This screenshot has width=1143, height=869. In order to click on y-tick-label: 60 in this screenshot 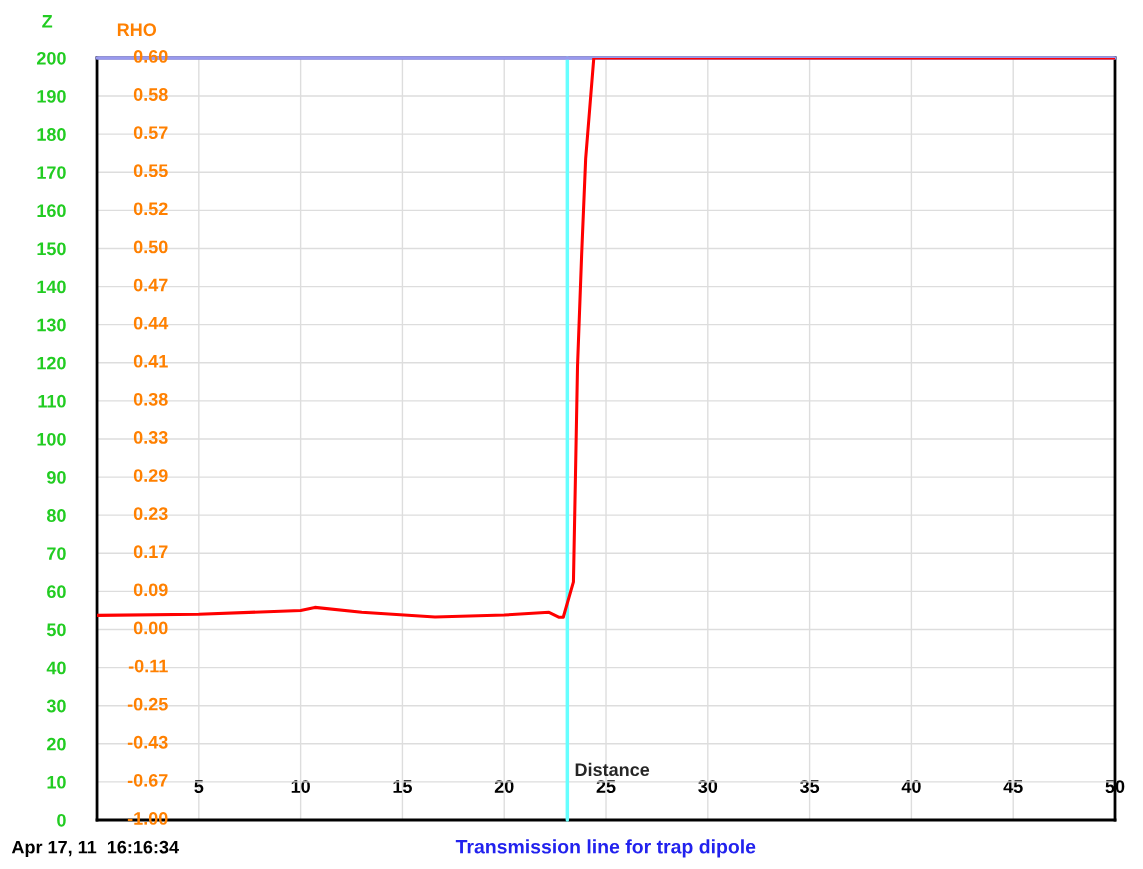, I will do `click(56, 592)`.